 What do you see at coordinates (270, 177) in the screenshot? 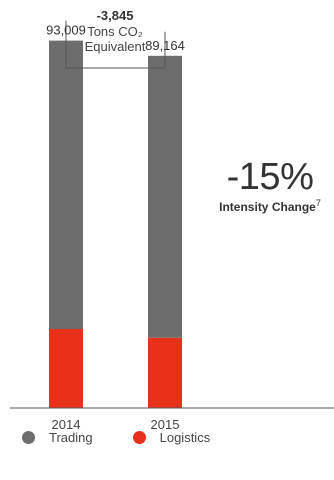
I see `intensity-percent: -15%` at bounding box center [270, 177].